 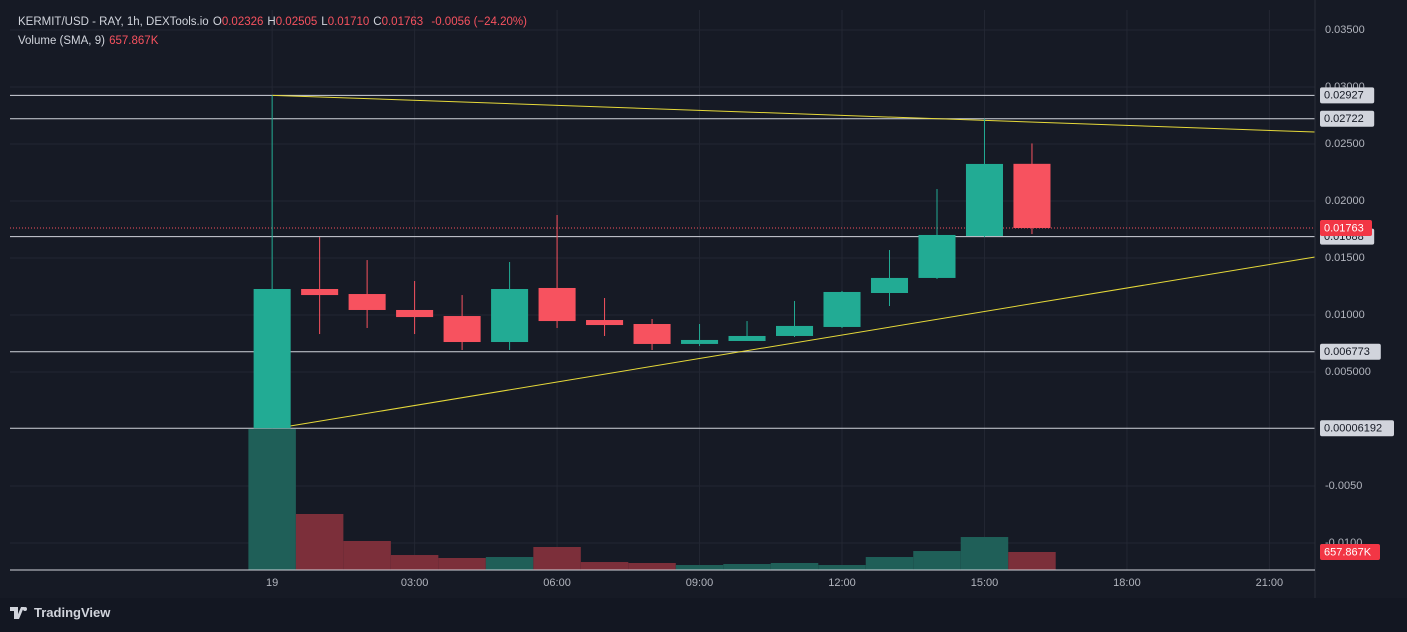 I want to click on y-tick-label: -0.0050, so click(x=1343, y=486).